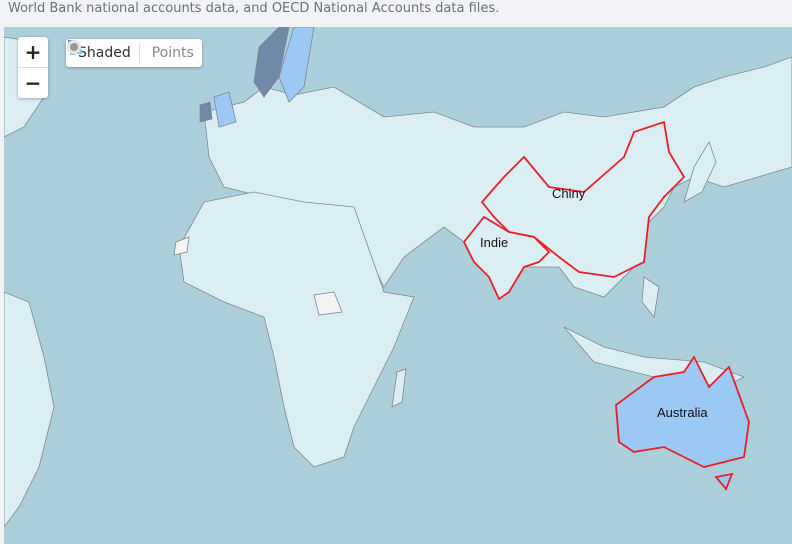 This screenshot has width=792, height=544. Describe the element at coordinates (399, 388) in the screenshot. I see `madagascar-land` at that location.